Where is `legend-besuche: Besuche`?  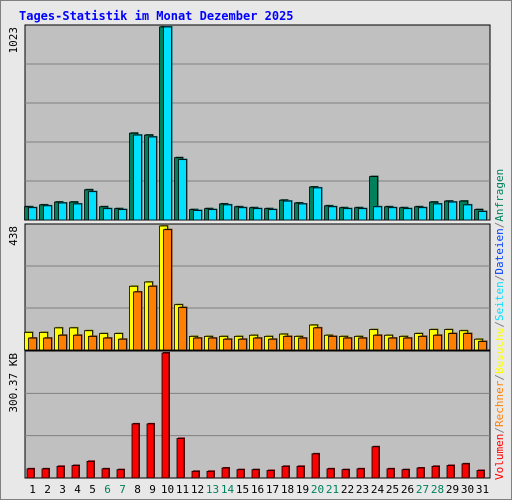
legend-besuche: Besuche is located at coordinates (499, 351).